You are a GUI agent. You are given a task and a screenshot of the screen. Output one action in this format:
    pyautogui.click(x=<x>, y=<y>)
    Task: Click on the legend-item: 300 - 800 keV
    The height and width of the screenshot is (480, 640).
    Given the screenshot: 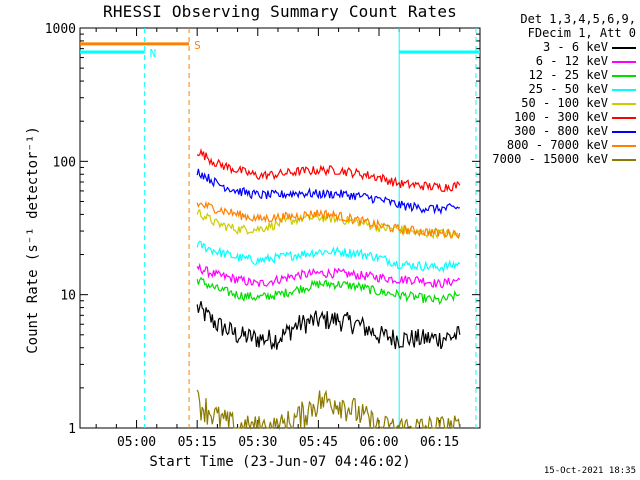 What is the action you would take?
    pyautogui.click(x=560, y=131)
    